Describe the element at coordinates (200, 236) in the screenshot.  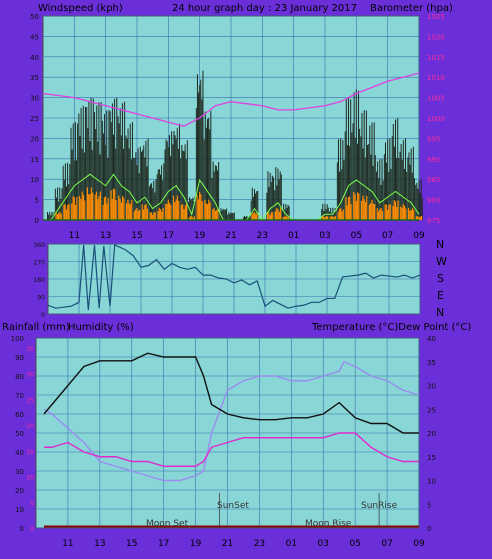
I see `wind-xtick-label: 19` at that location.